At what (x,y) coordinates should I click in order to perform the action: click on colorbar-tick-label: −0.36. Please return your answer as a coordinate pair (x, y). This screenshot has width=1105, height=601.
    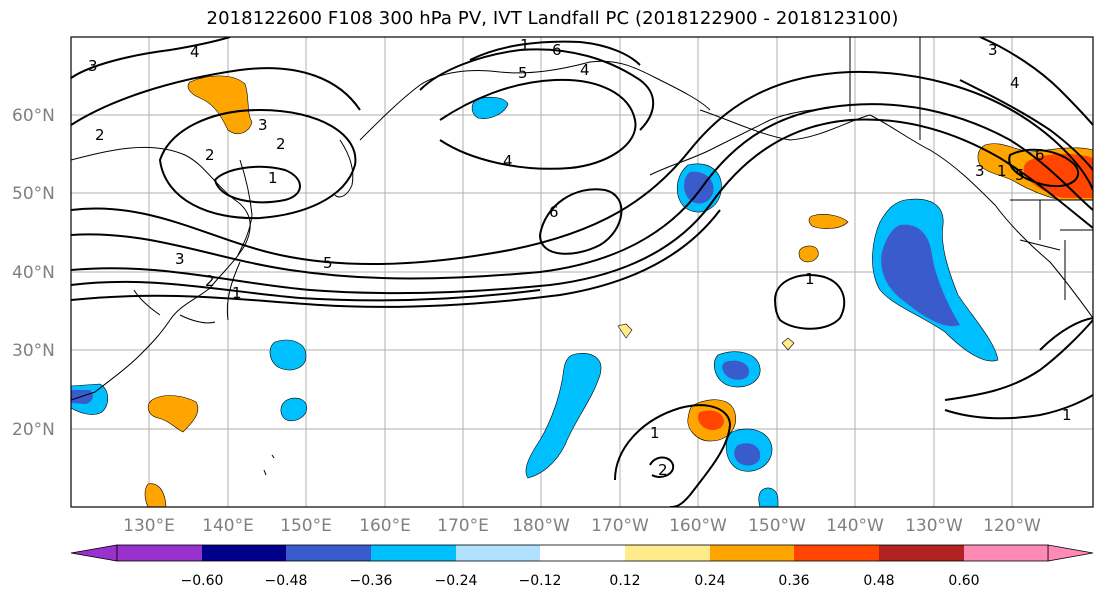
    Looking at the image, I should click on (371, 581).